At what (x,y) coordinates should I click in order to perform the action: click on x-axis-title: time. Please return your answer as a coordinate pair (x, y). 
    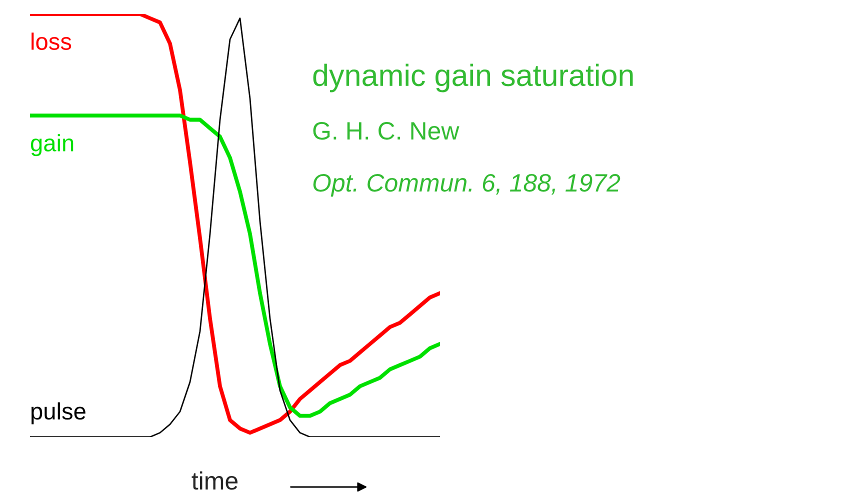
    Looking at the image, I should click on (215, 480).